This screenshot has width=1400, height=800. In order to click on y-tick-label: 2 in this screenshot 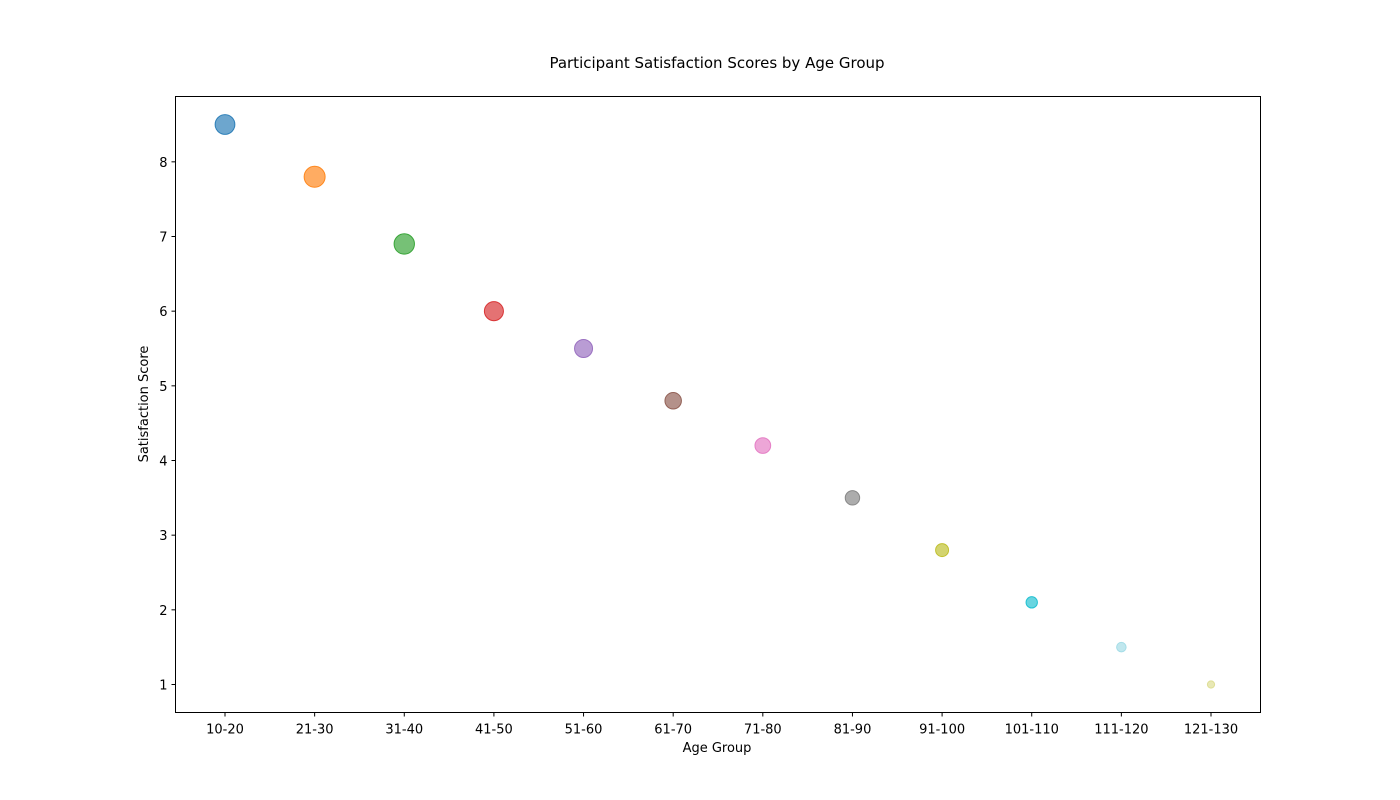, I will do `click(163, 611)`.